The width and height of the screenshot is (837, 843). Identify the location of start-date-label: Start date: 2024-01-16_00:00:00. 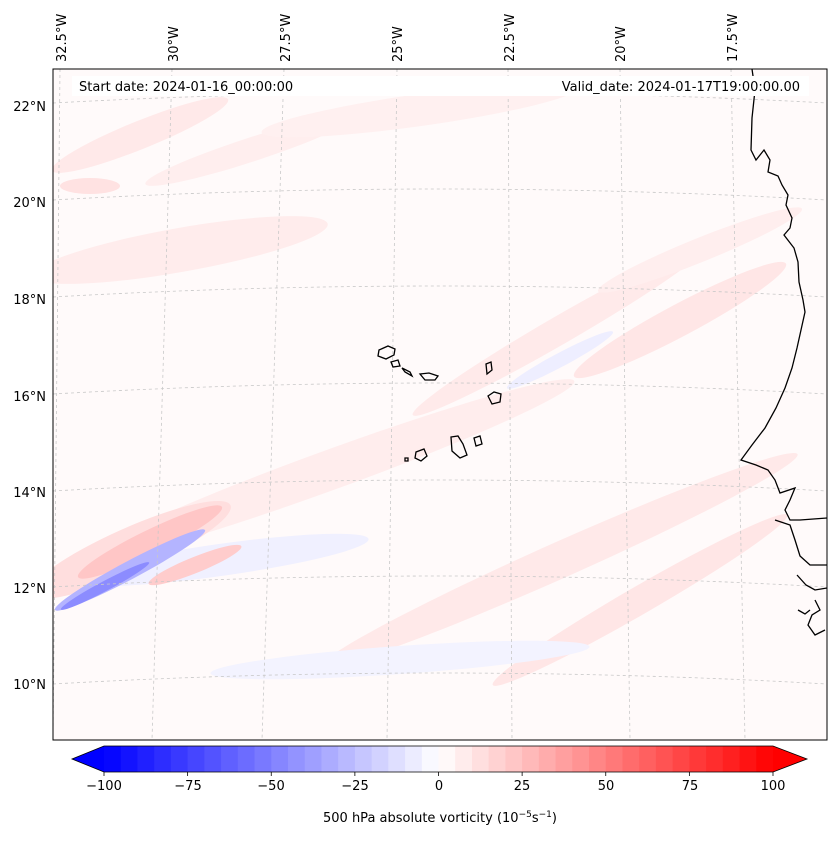
(186, 87).